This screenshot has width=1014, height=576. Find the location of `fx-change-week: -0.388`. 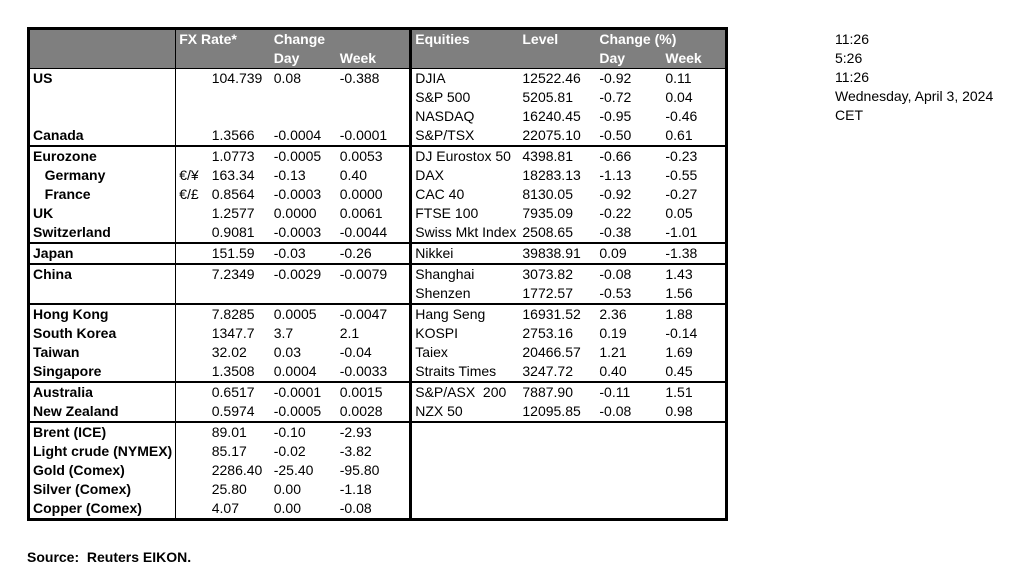

fx-change-week: -0.388 is located at coordinates (359, 78).